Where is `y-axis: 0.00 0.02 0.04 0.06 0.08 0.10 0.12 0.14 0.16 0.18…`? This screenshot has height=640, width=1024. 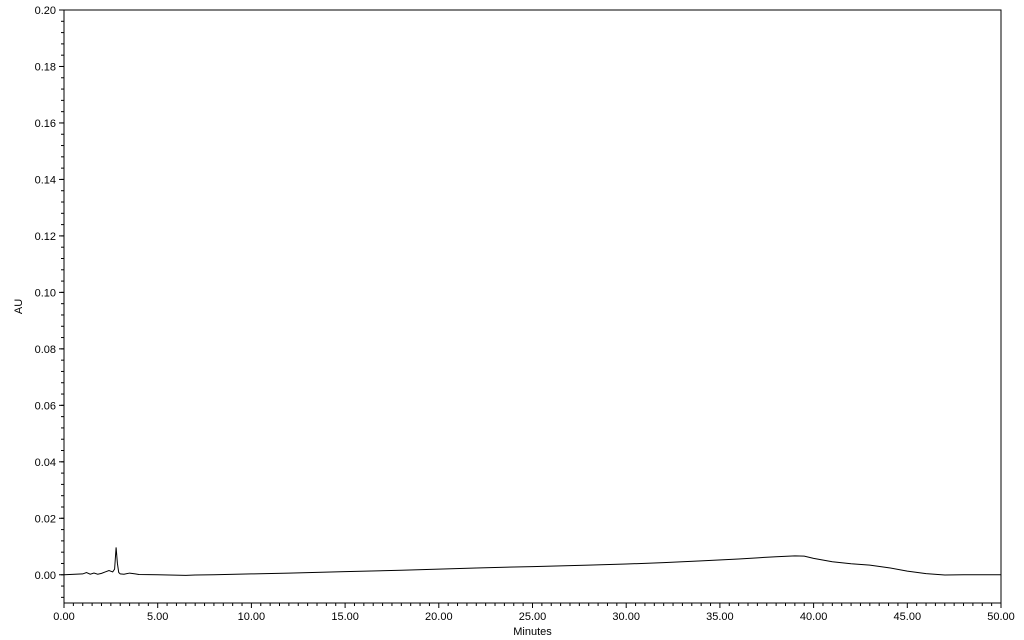
y-axis: 0.00 0.02 0.04 0.06 0.08 0.10 0.12 0.14 0.16 0.18… is located at coordinates (49, 301).